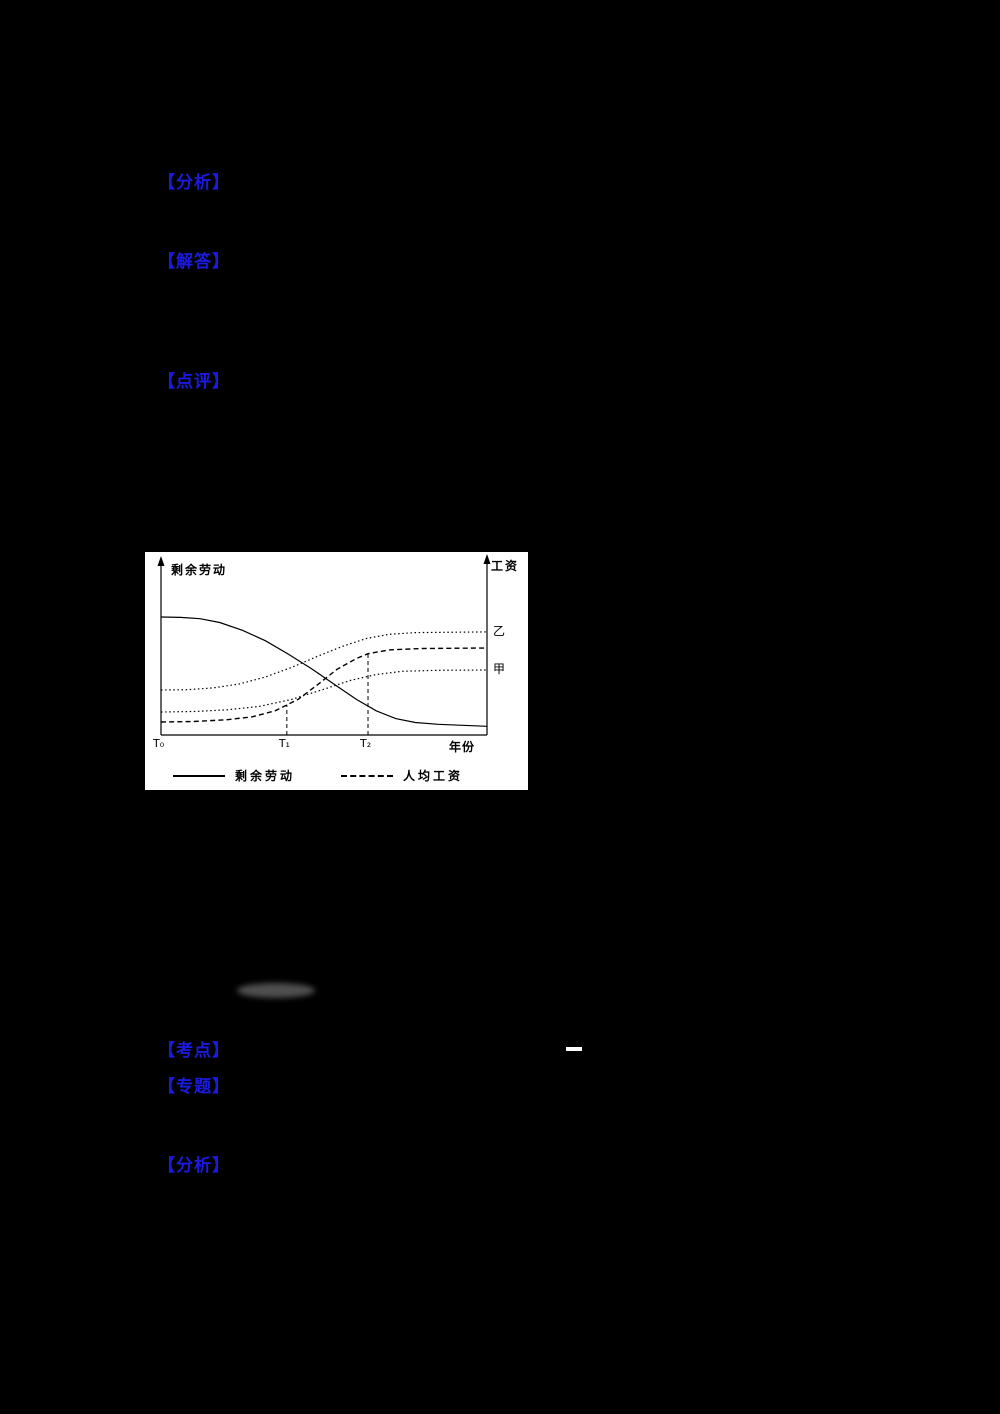 This screenshot has height=1414, width=1000. Describe the element at coordinates (574, 1049) in the screenshot. I see `highlight-dash` at that location.